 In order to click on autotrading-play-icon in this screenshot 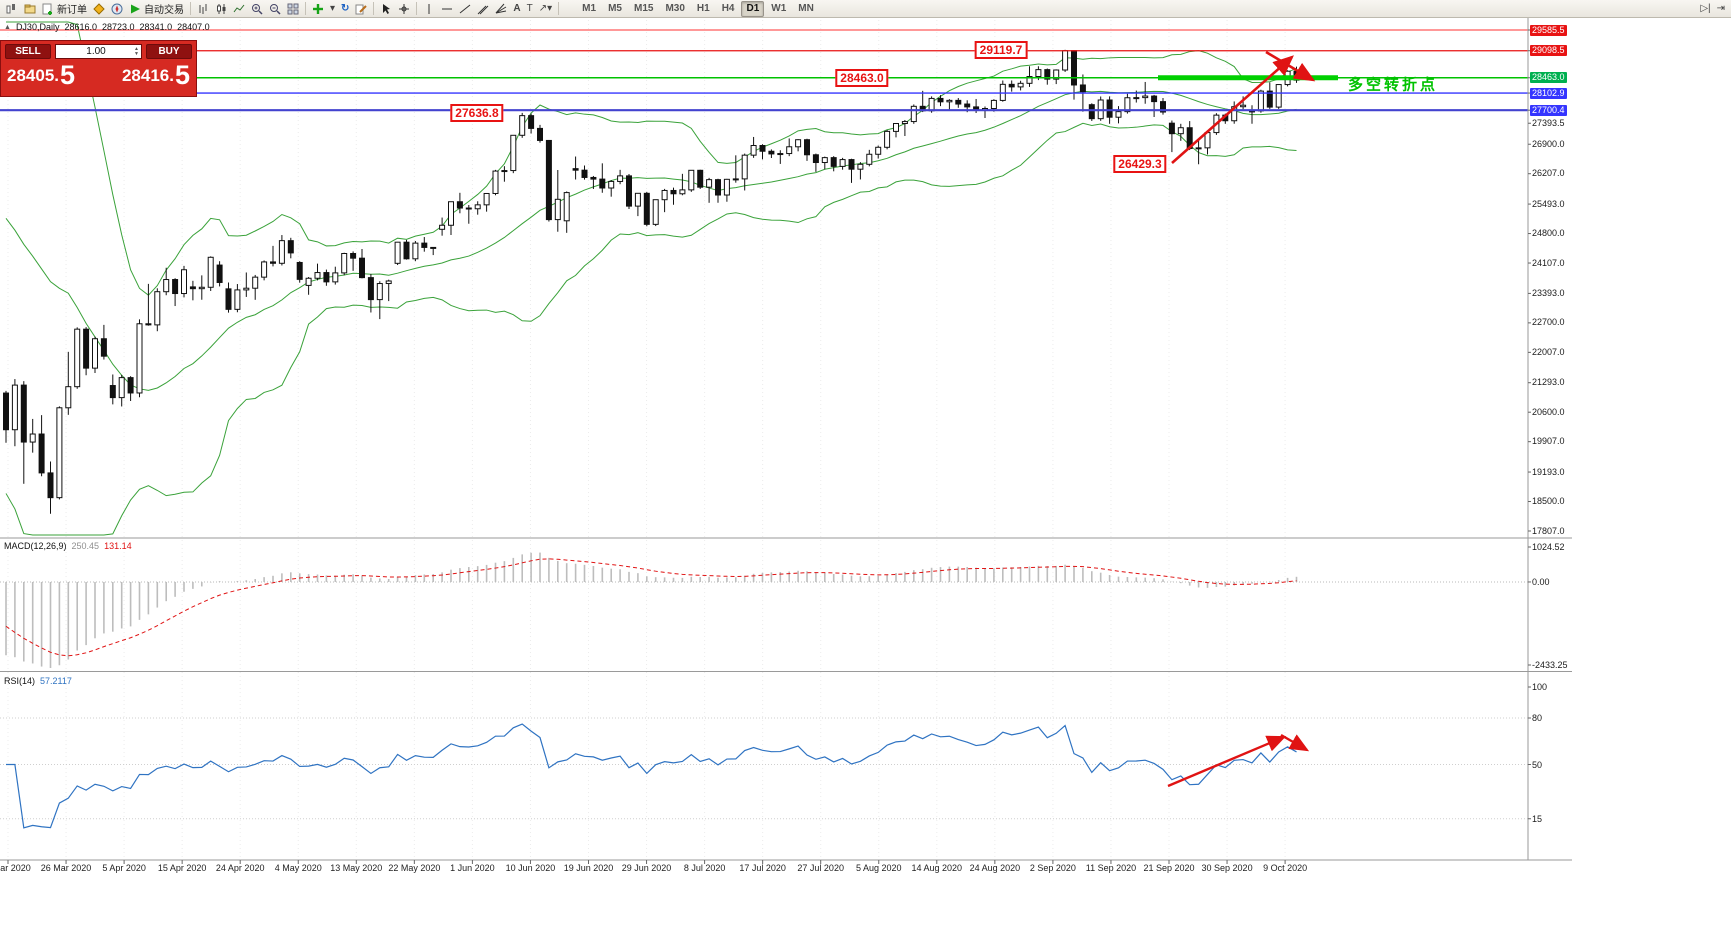, I will do `click(135, 8)`.